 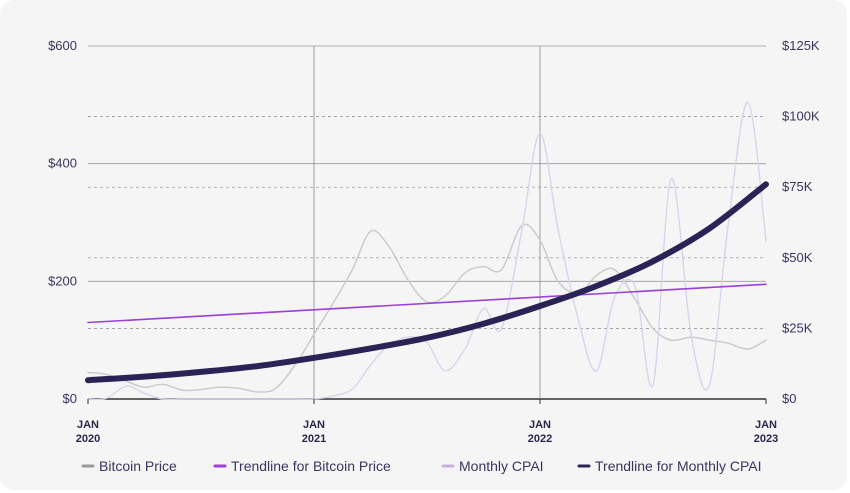 I want to click on legend-label: Trendline for Bitcoin Price, so click(x=311, y=466).